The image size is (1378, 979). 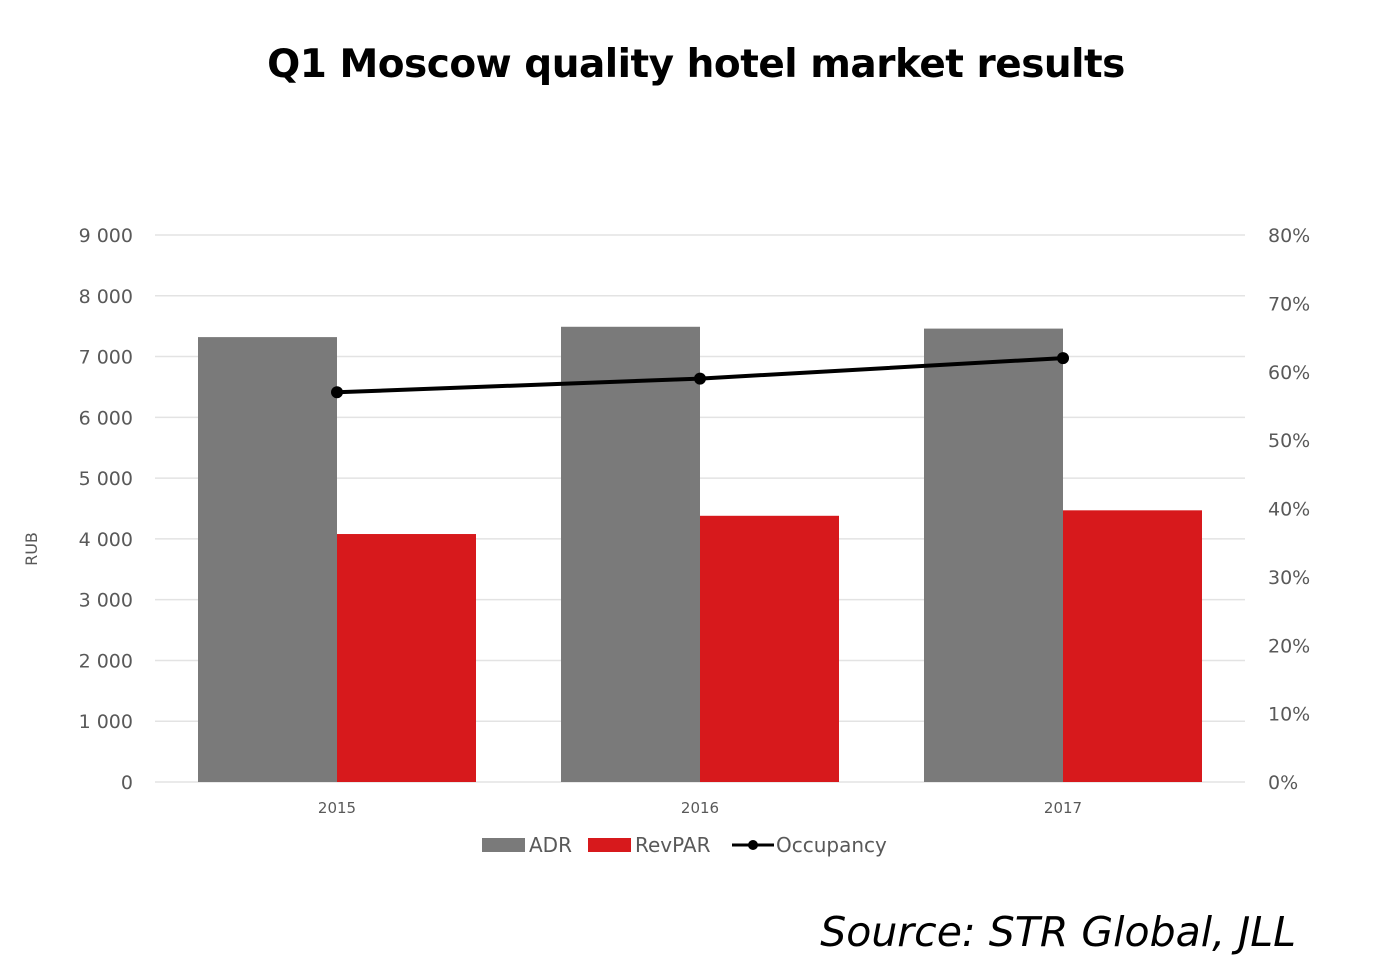 What do you see at coordinates (106, 418) in the screenshot?
I see `y-tick-label: 6 000` at bounding box center [106, 418].